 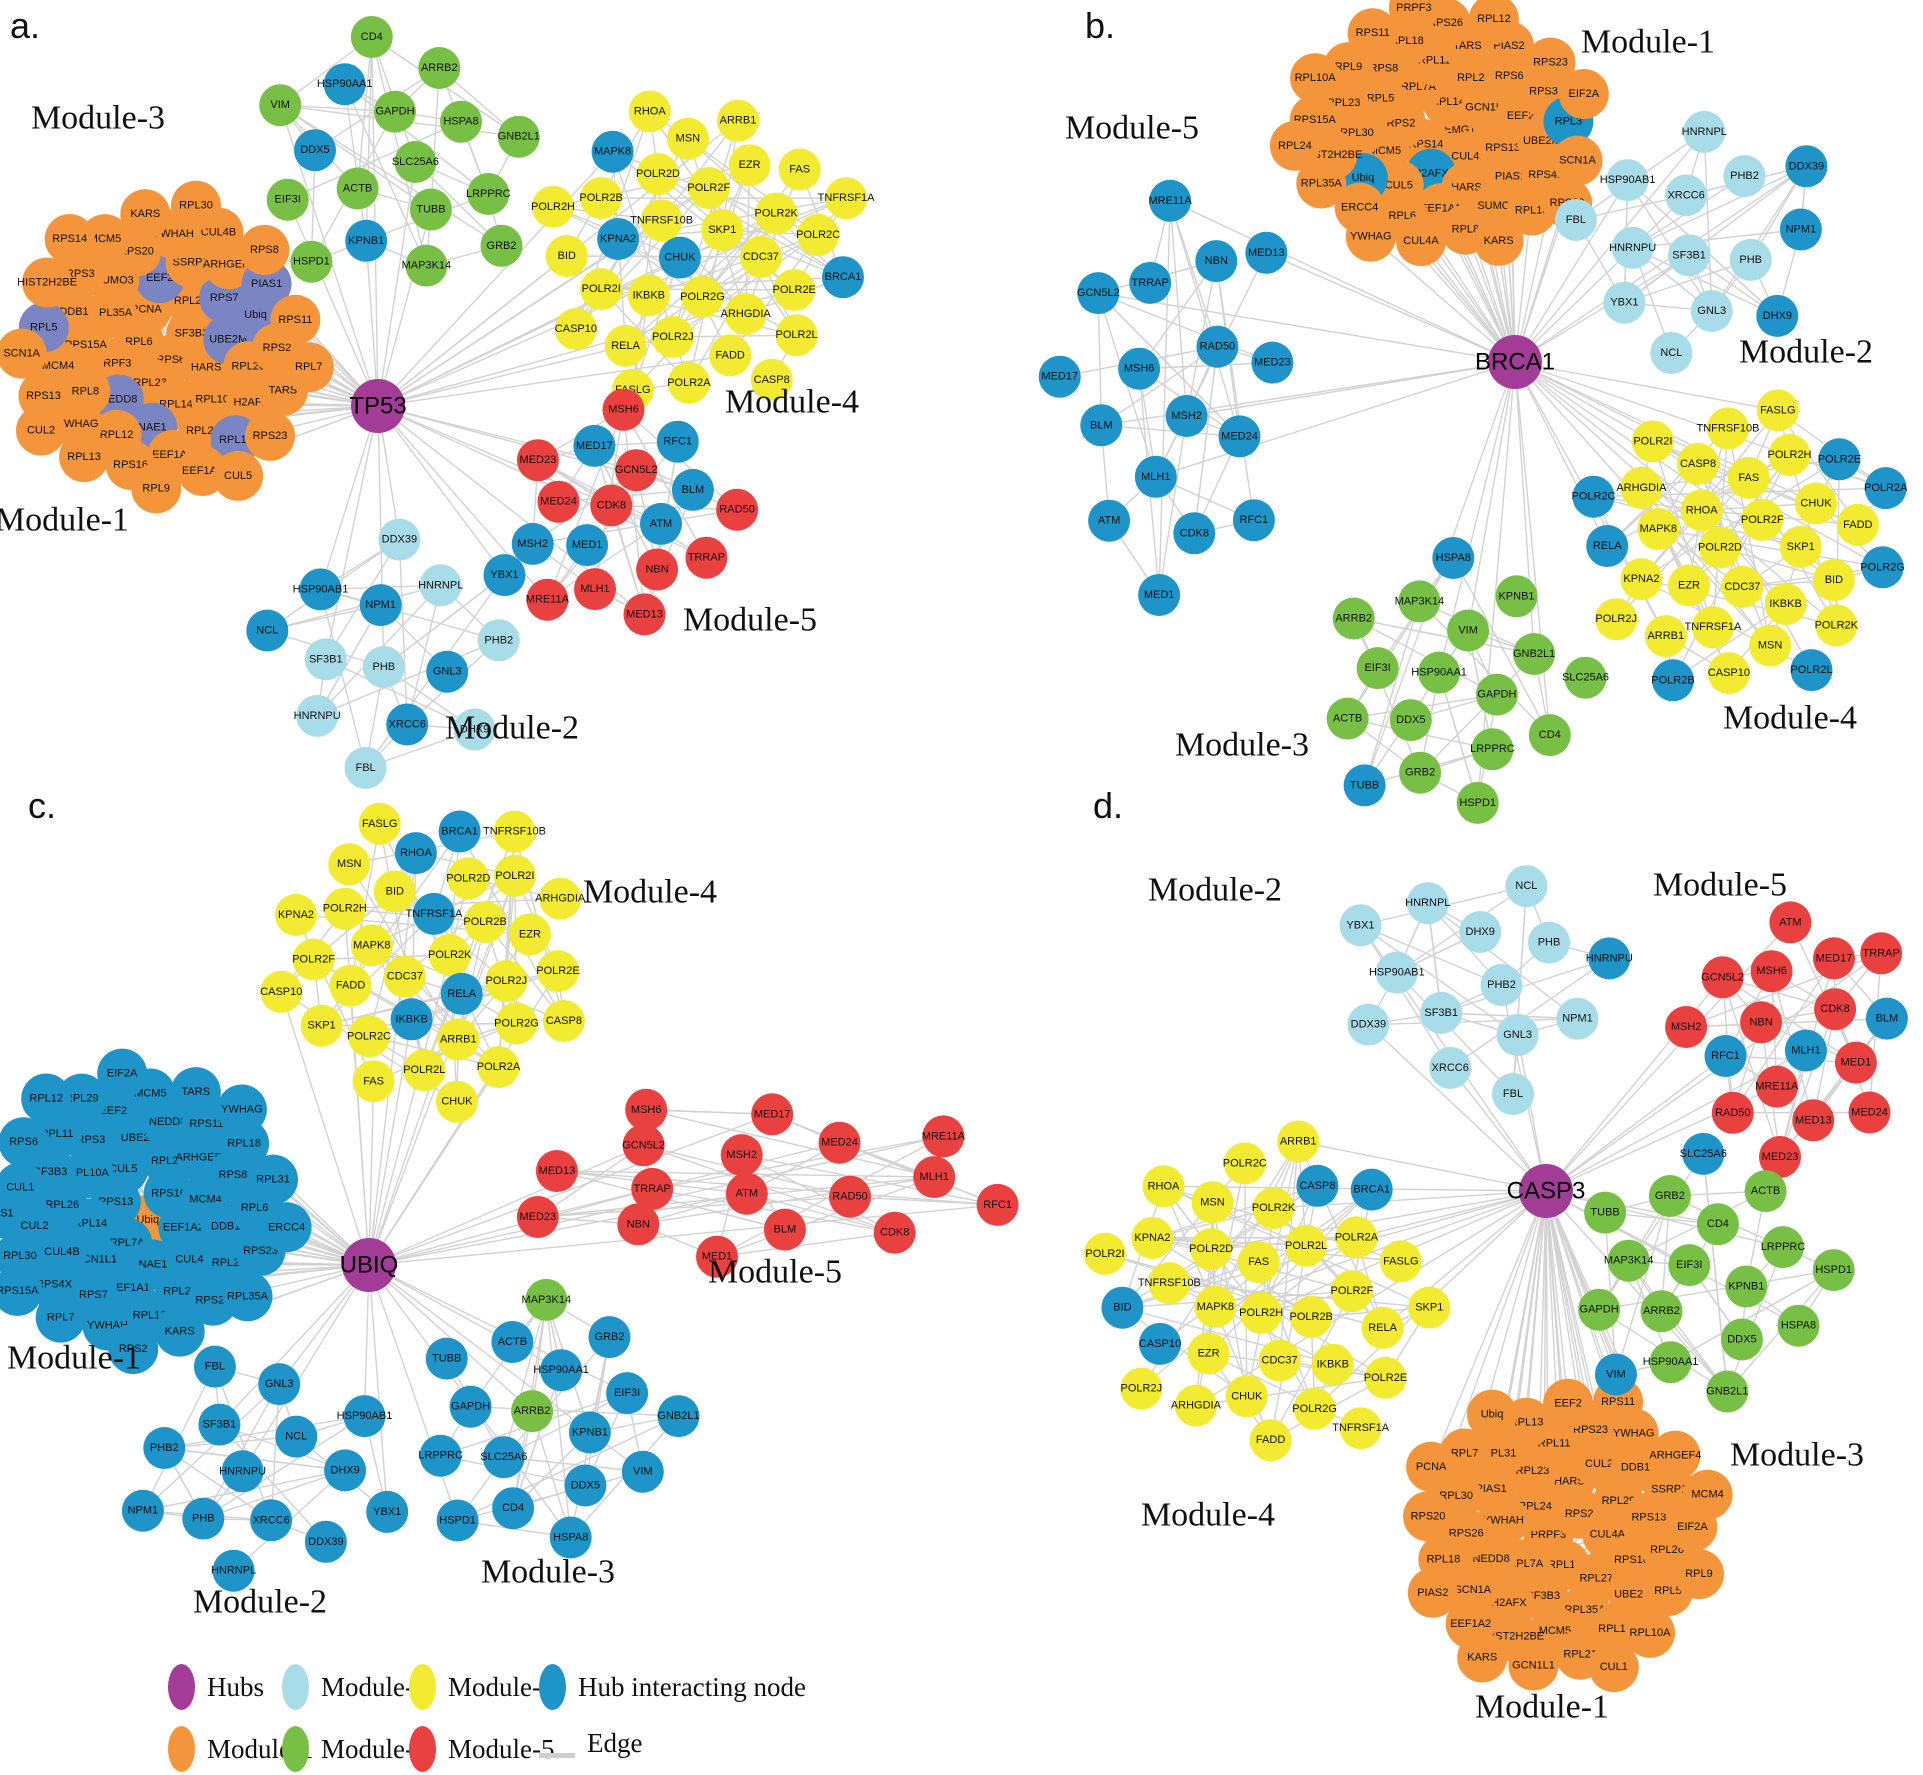 What do you see at coordinates (1513, 1094) in the screenshot?
I see `node-FBL: FBL` at bounding box center [1513, 1094].